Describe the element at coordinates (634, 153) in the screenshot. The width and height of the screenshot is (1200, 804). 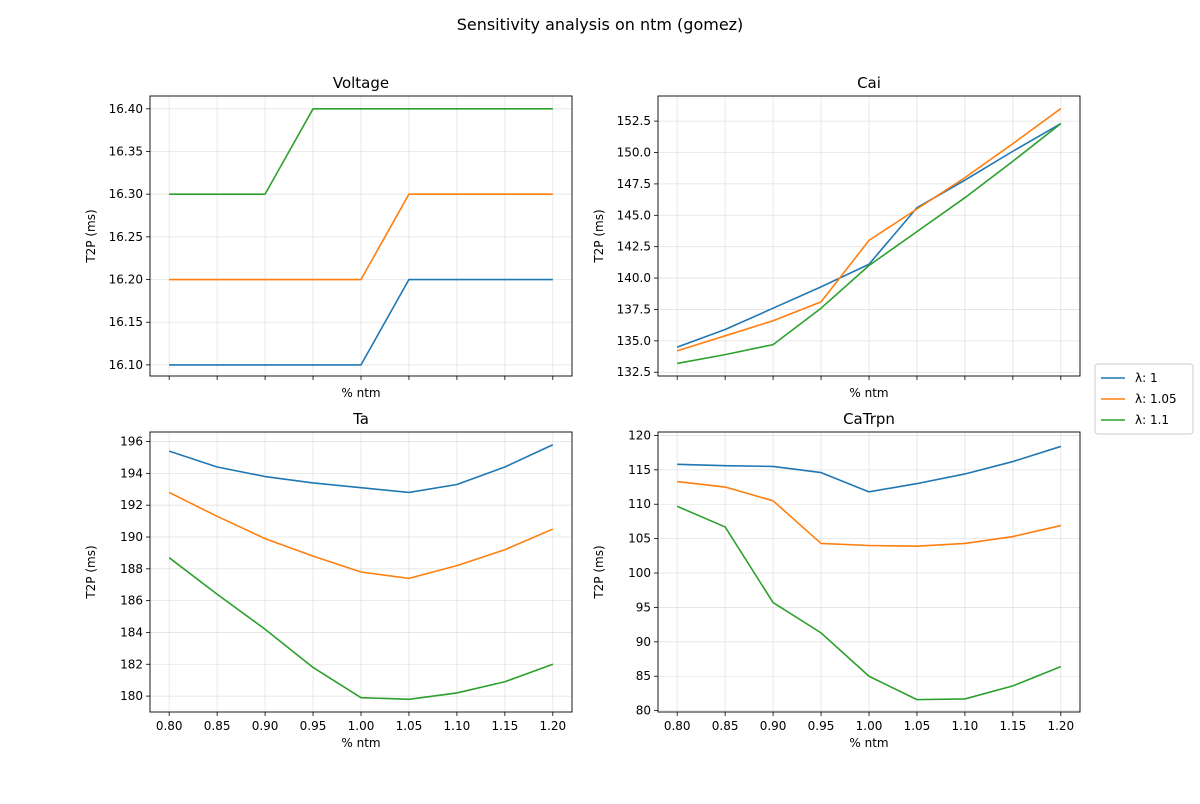
I see `y-tick-label: 150.0` at that location.